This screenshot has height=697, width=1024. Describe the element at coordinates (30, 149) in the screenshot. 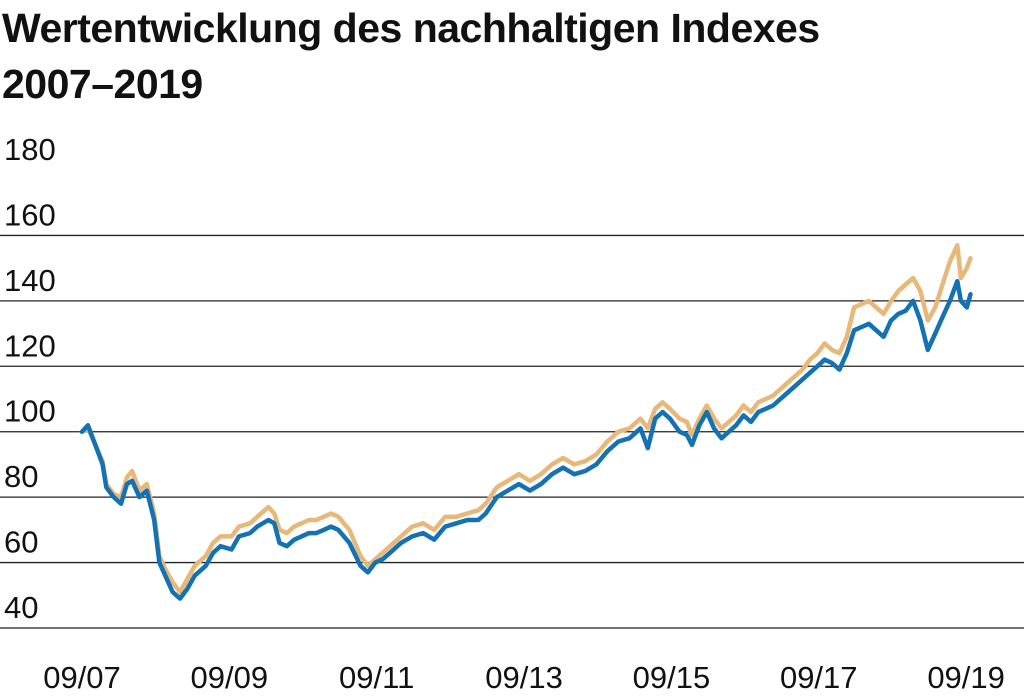

I see `y-tick-label-180: 180` at that location.